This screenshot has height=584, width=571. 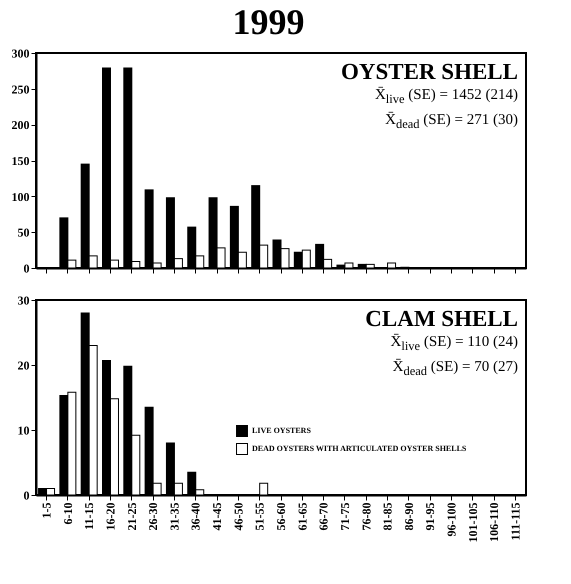 I want to click on y-tick-label: 50, so click(x=24, y=233).